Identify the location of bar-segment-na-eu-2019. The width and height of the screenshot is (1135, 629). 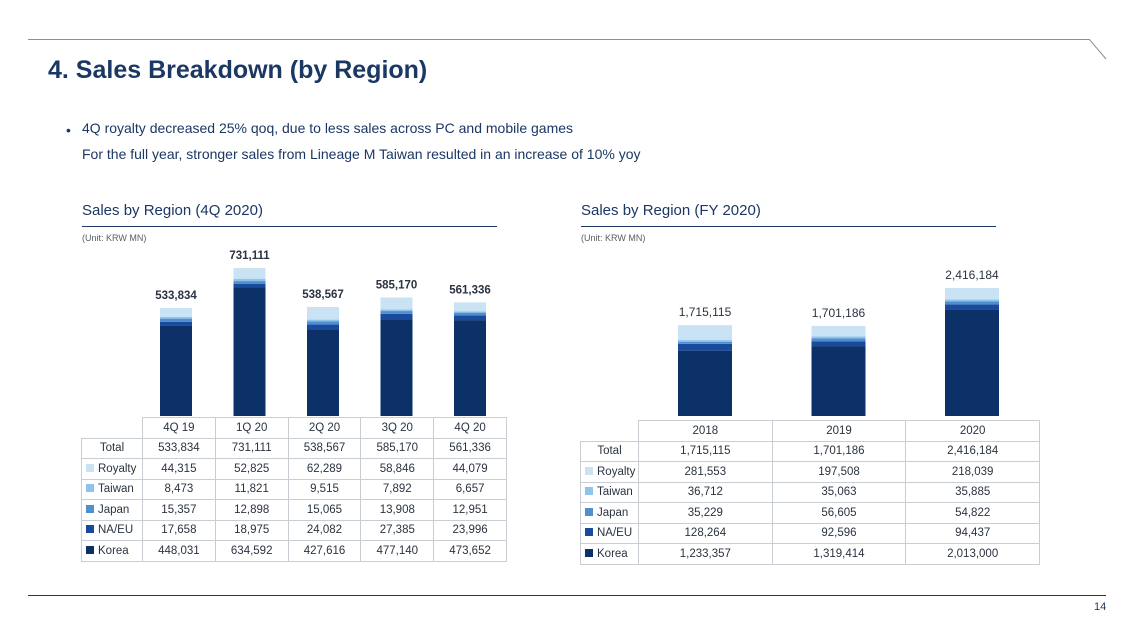
(838, 344).